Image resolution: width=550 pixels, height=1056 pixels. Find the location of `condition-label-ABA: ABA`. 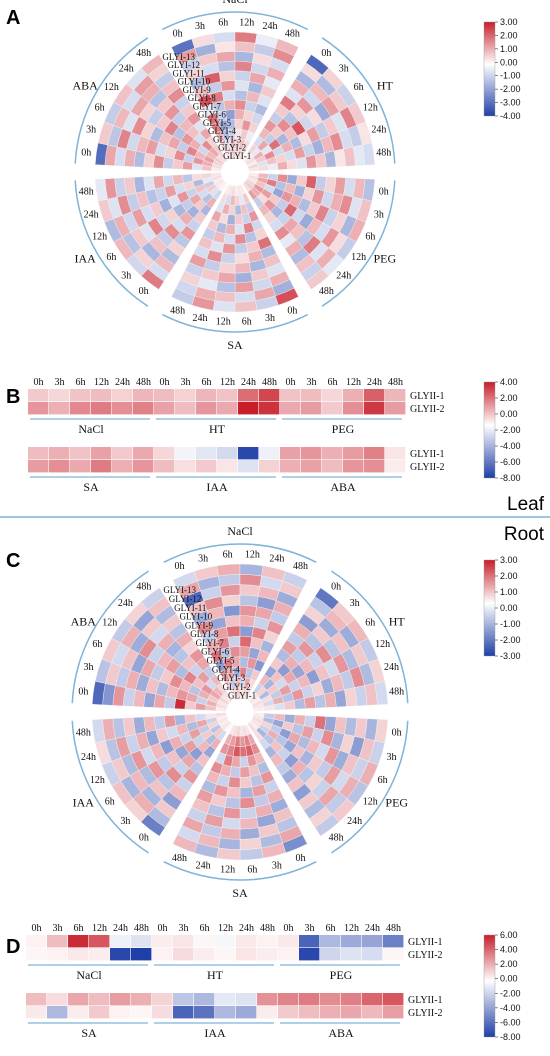

condition-label-ABA: ABA is located at coordinates (341, 1033).